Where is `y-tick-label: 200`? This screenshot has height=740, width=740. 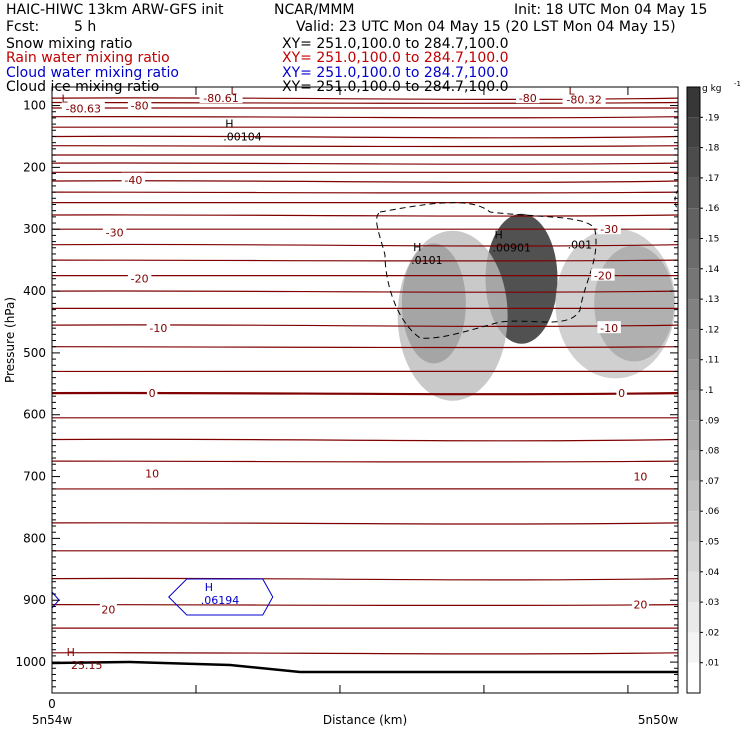
y-tick-label: 200 is located at coordinates (34, 167).